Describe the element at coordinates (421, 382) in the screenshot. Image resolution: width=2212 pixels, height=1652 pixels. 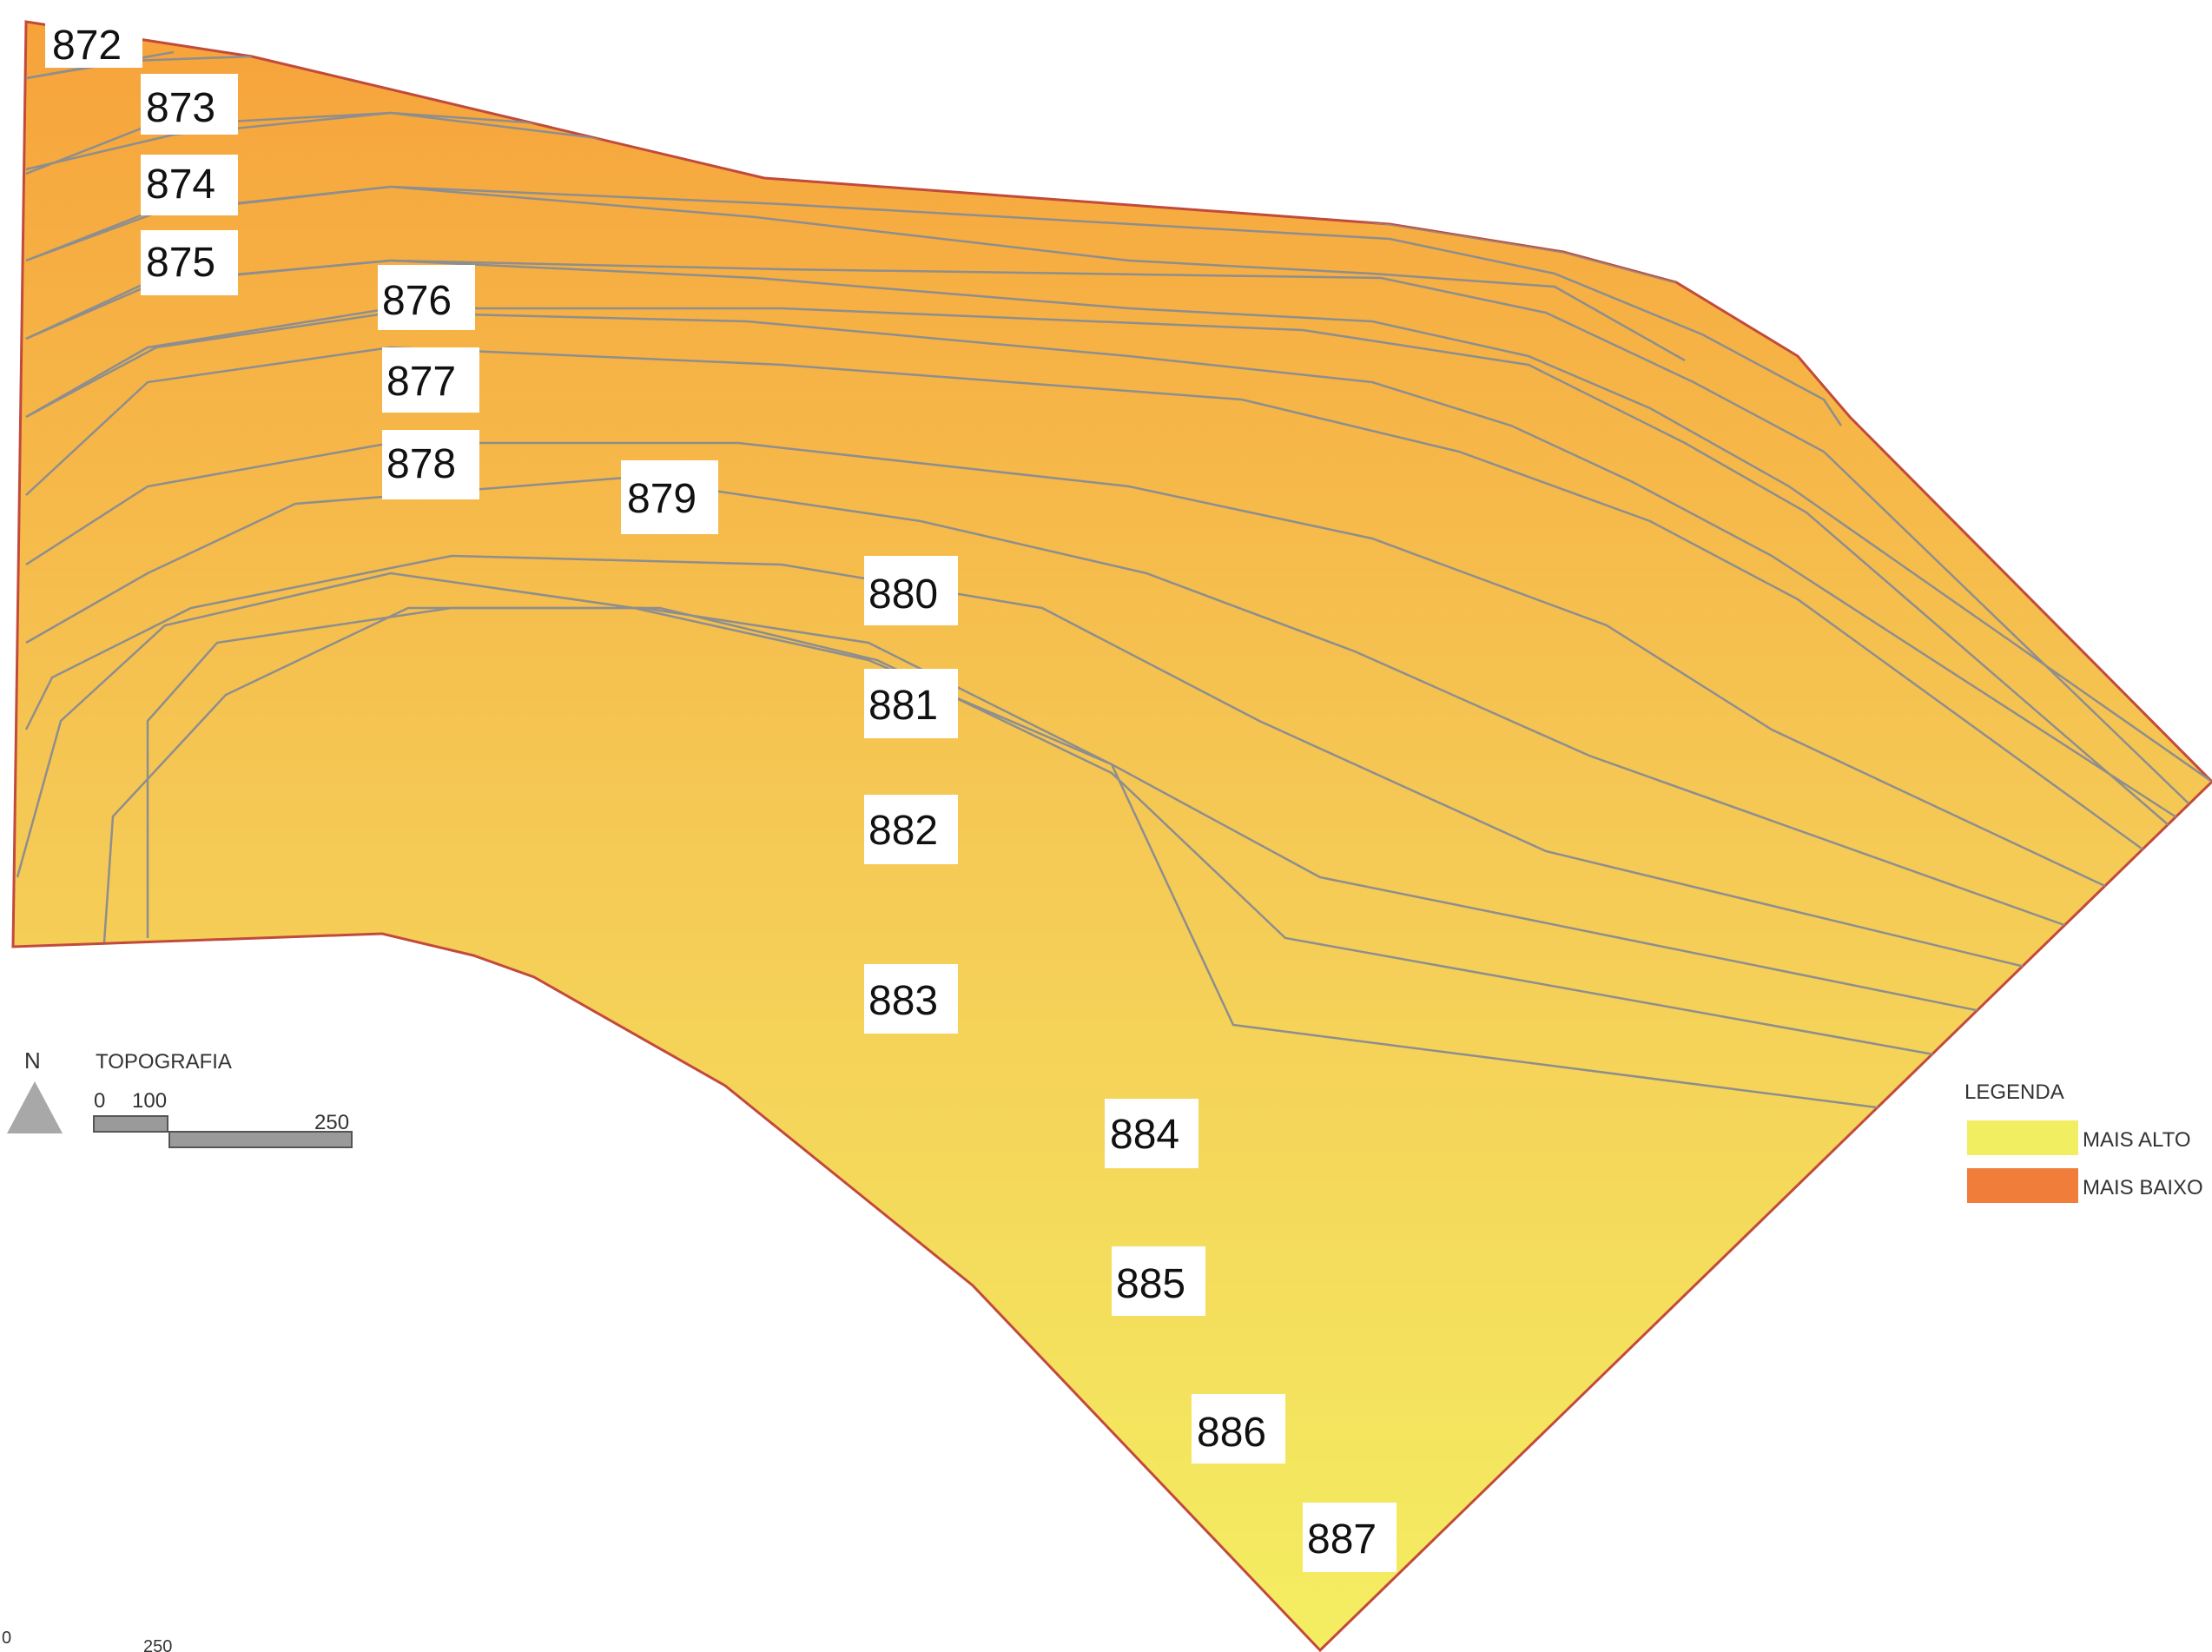
I see `contour-label-877: 877` at that location.